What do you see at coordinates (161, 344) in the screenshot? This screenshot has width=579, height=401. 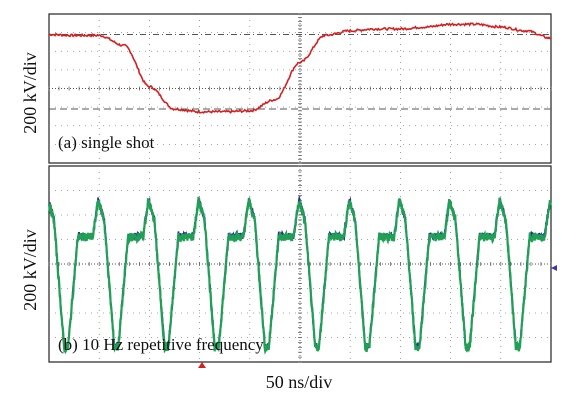 I see `panel-b-caption: (b) 10 Hz repetitive frequency` at bounding box center [161, 344].